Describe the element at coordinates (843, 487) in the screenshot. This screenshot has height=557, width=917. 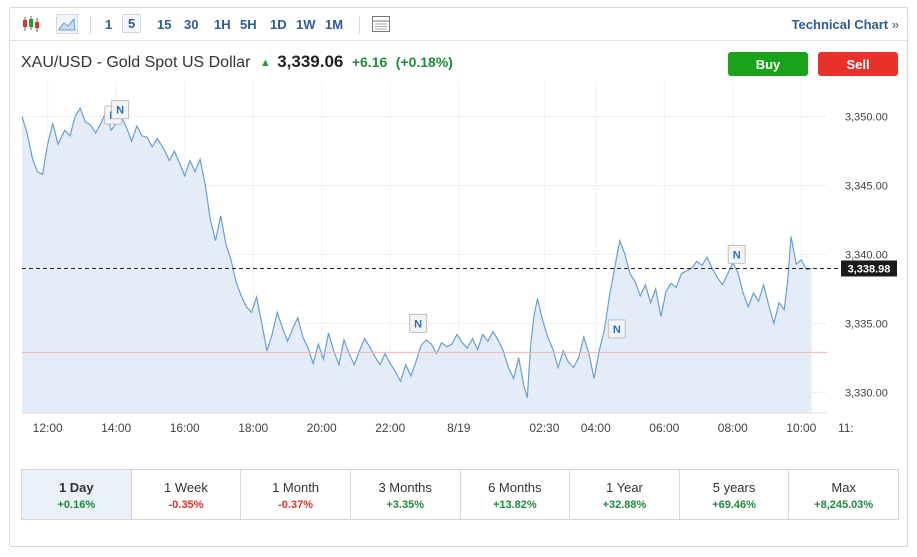
I see `period-label: Max` at that location.